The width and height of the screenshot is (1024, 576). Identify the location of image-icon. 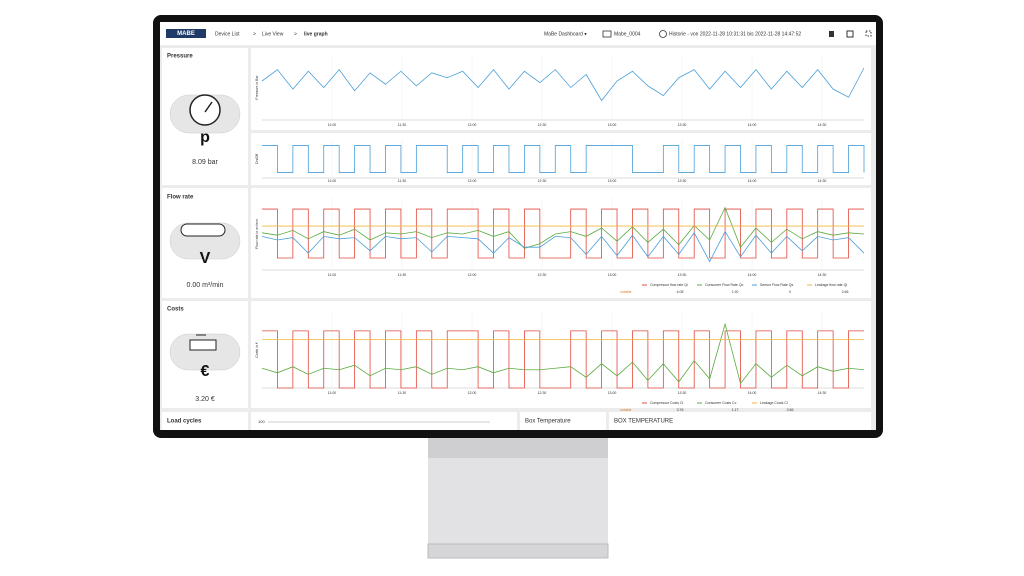
(850, 34).